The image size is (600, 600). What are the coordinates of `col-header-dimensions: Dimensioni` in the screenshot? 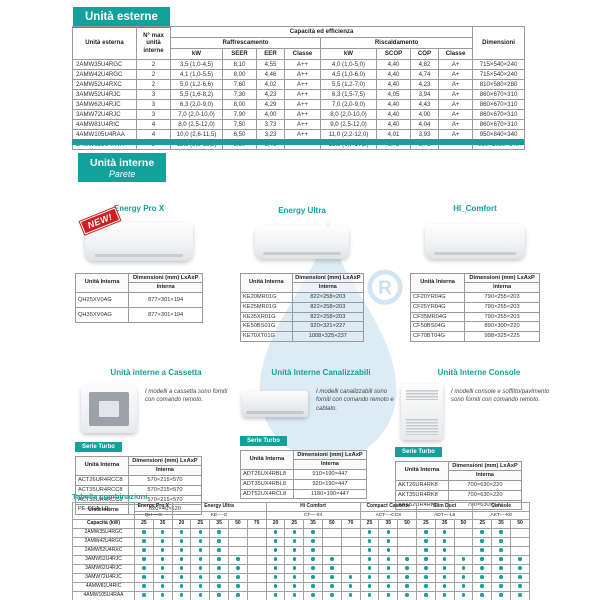 It's located at (499, 43).